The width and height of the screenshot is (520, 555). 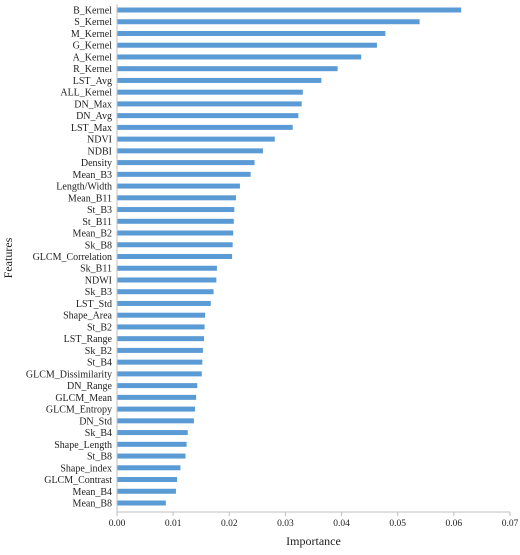 What do you see at coordinates (93, 22) in the screenshot?
I see `category-label: S_Kernel` at bounding box center [93, 22].